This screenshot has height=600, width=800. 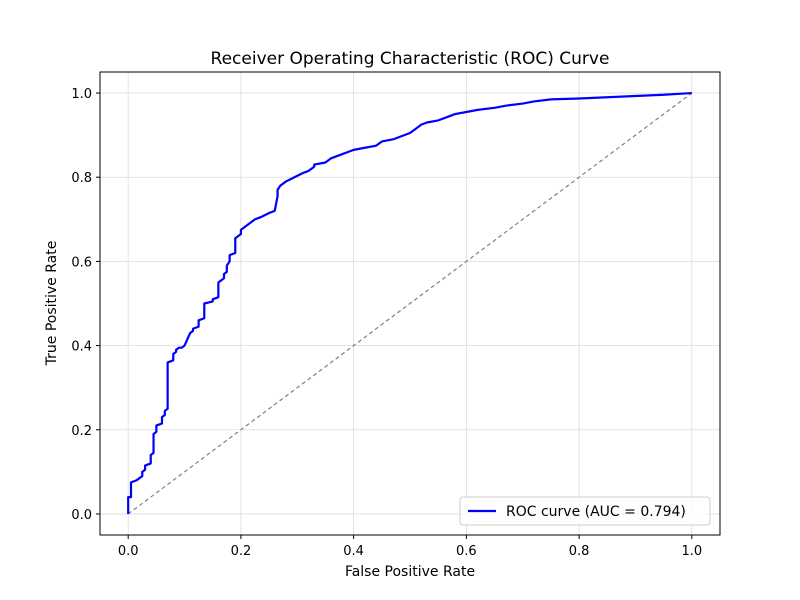 What do you see at coordinates (691, 551) in the screenshot?
I see `x-tick-label: 1.0` at bounding box center [691, 551].